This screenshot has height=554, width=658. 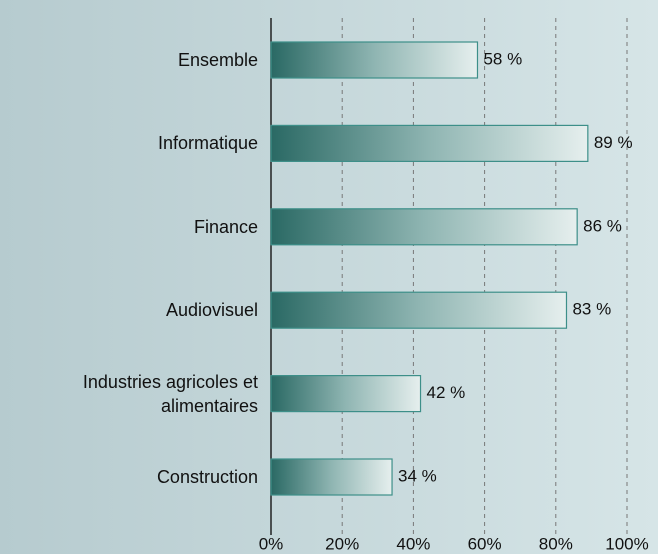 What do you see at coordinates (417, 475) in the screenshot?
I see `value-label: 34 %` at bounding box center [417, 475].